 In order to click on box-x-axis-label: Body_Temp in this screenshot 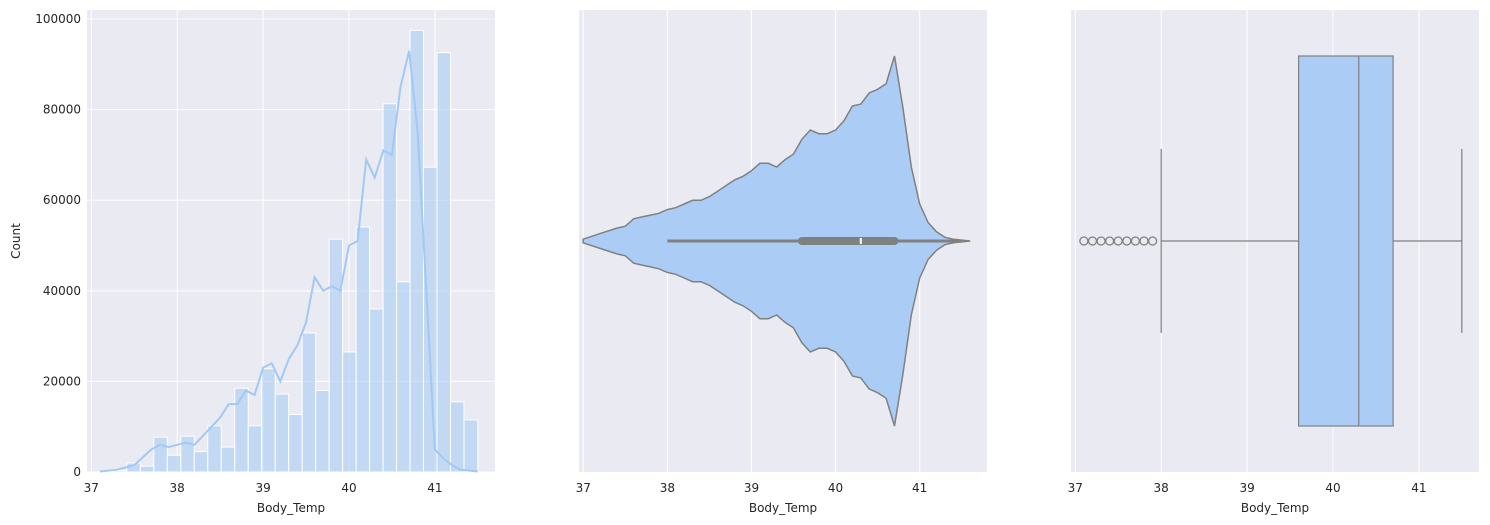, I will do `click(1275, 508)`.